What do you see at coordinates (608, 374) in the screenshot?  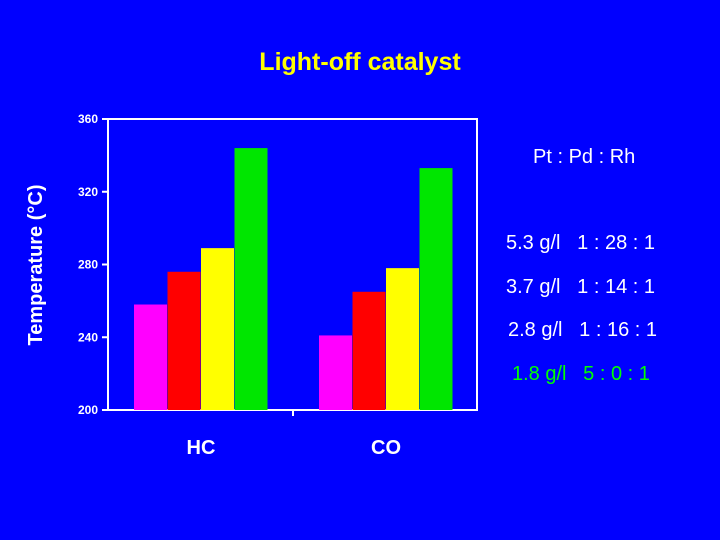 I see `legend-ratio: 5 : 0 : 1` at bounding box center [608, 374].